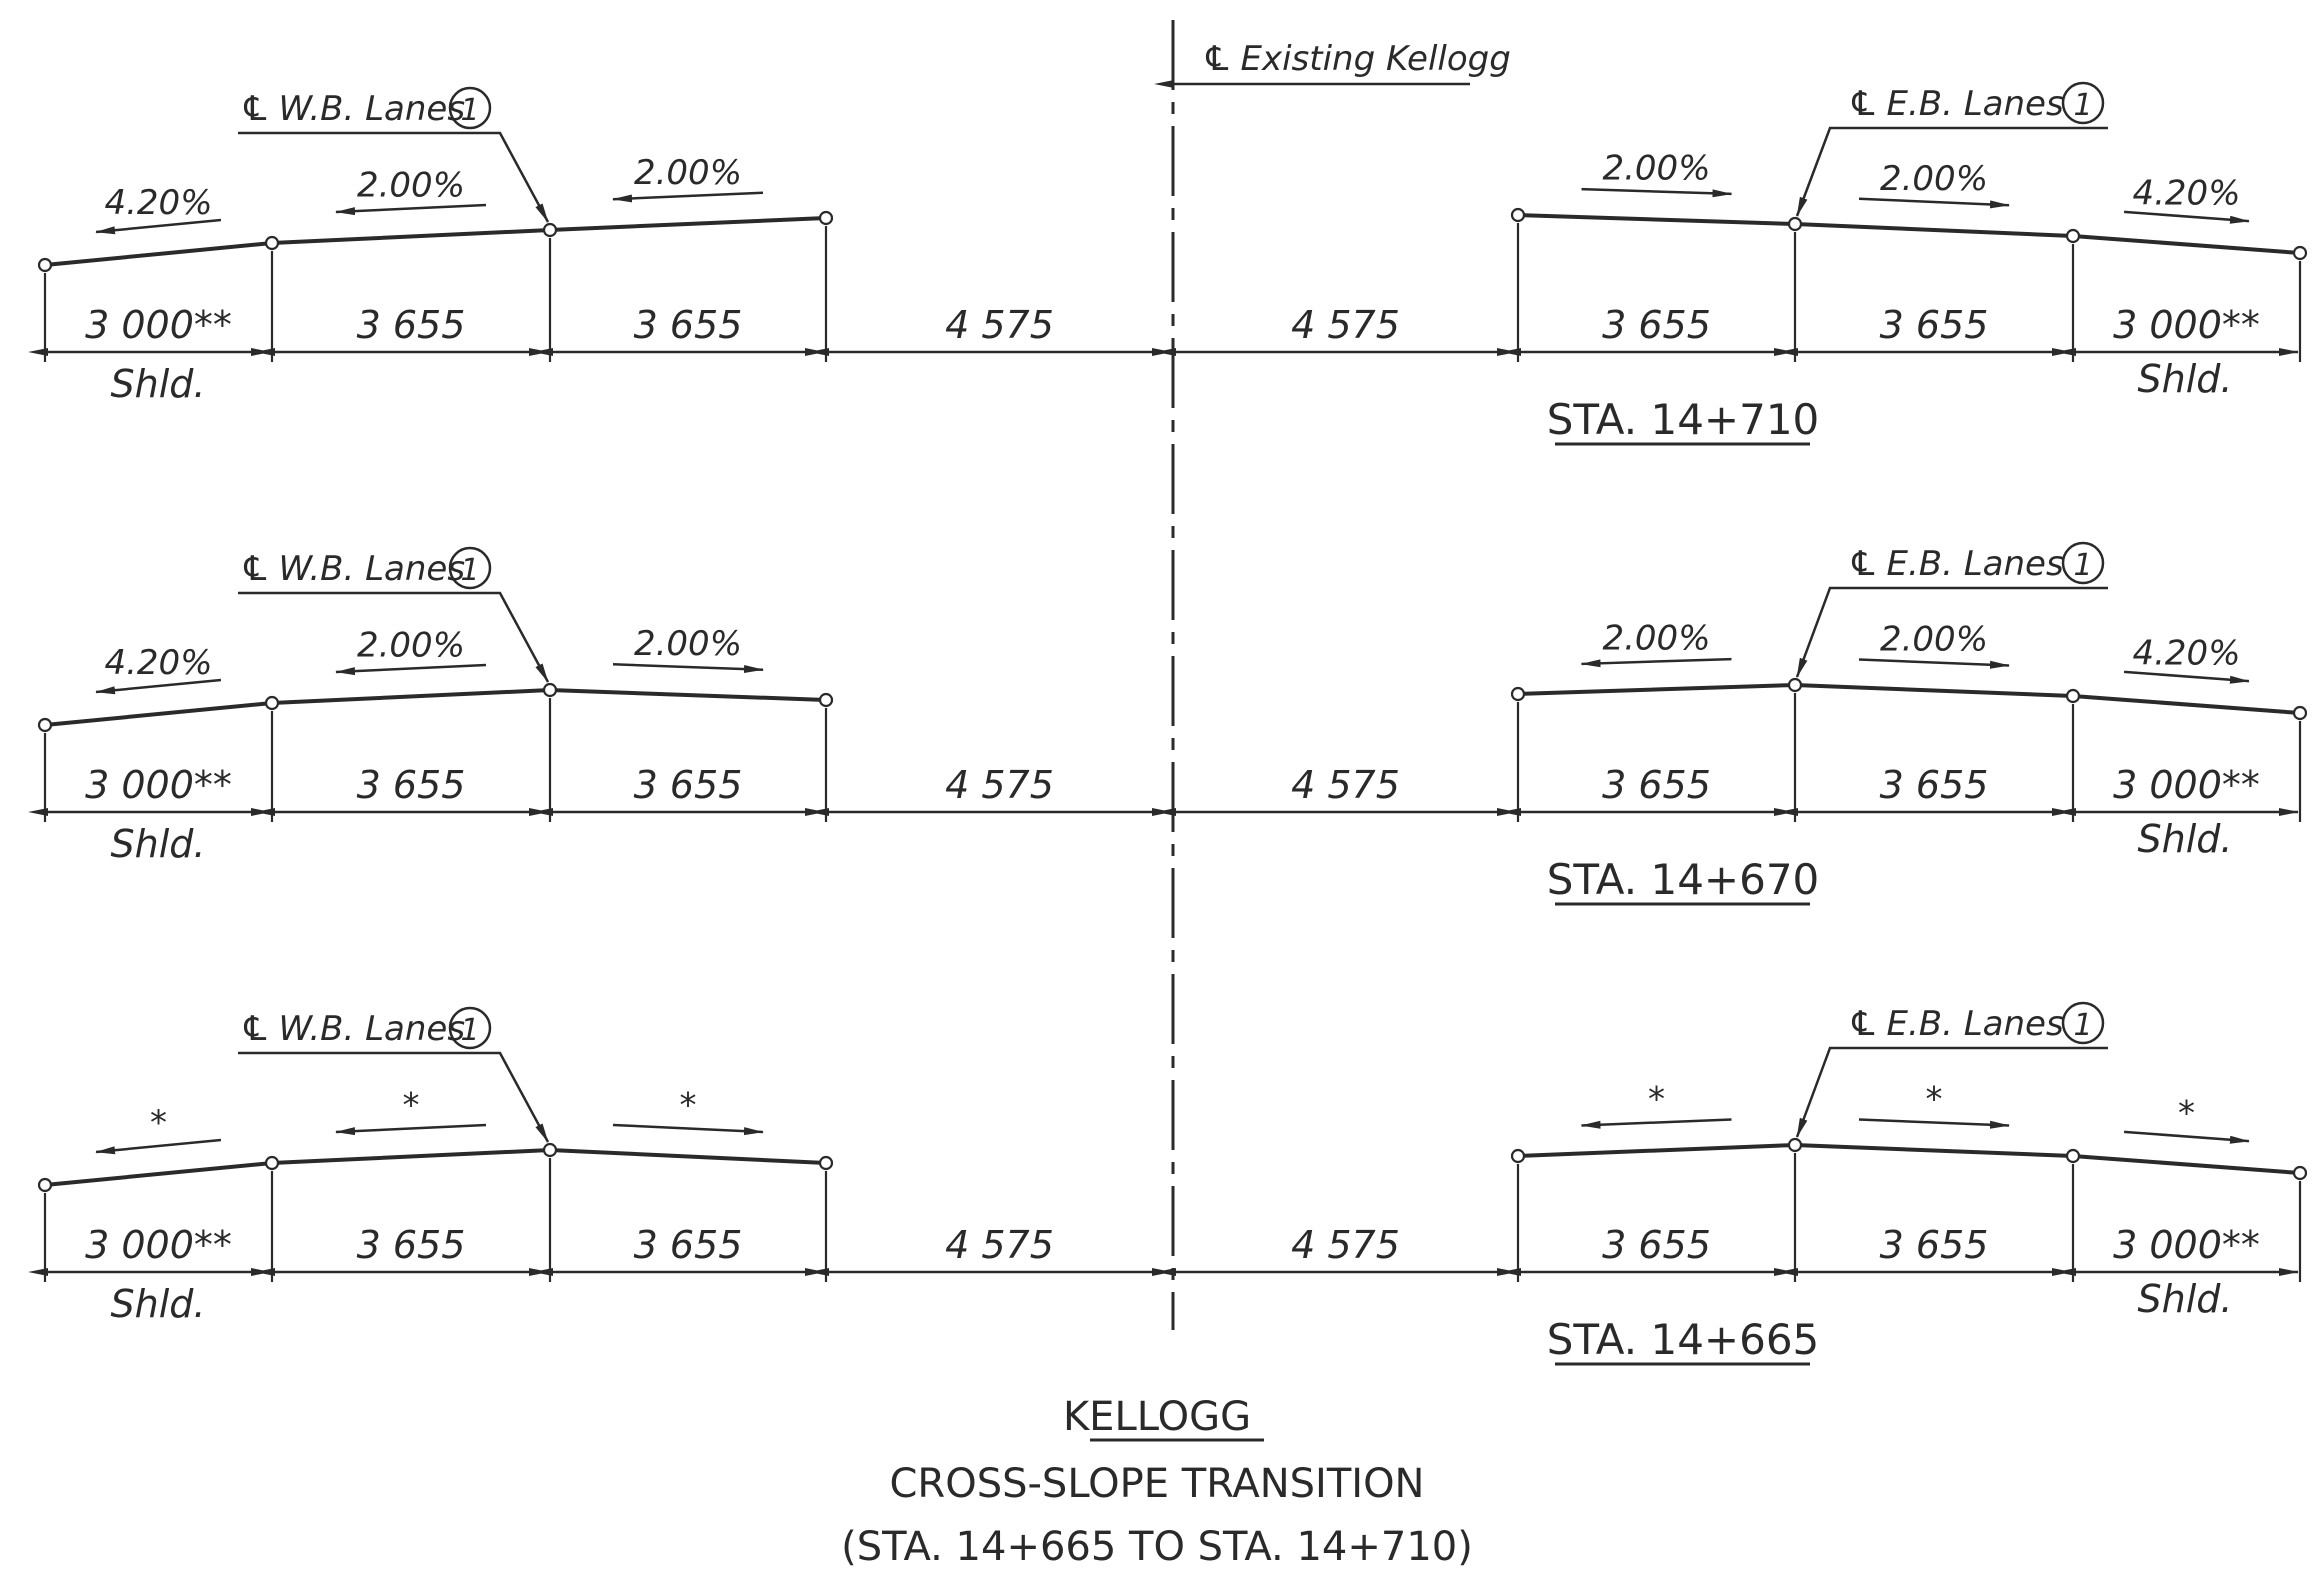 The height and width of the screenshot is (1582, 2314). I want to click on eb-slope-label: 4.20%, so click(2186, 654).